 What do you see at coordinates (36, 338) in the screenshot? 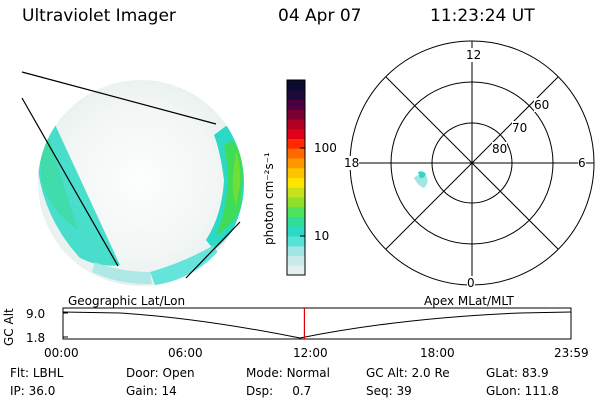
I see `timeline-ytick-low: 1.8` at bounding box center [36, 338].